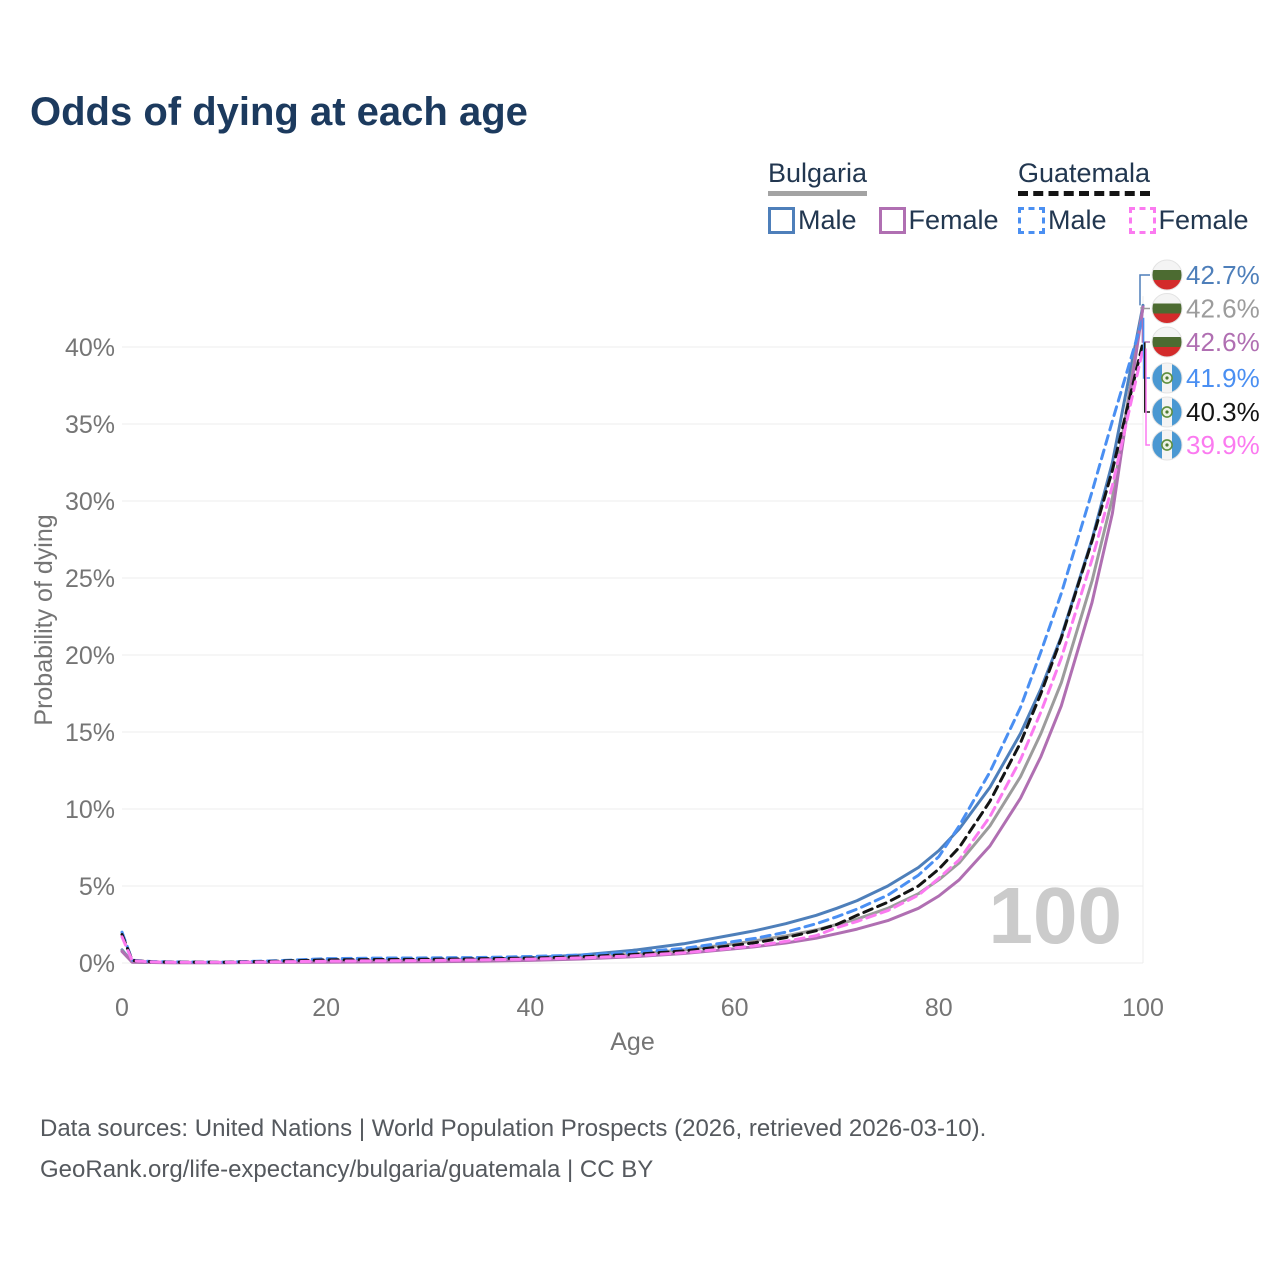  What do you see at coordinates (1223, 342) in the screenshot?
I see `end-value-label-bulgaria-female: 42.6%` at bounding box center [1223, 342].